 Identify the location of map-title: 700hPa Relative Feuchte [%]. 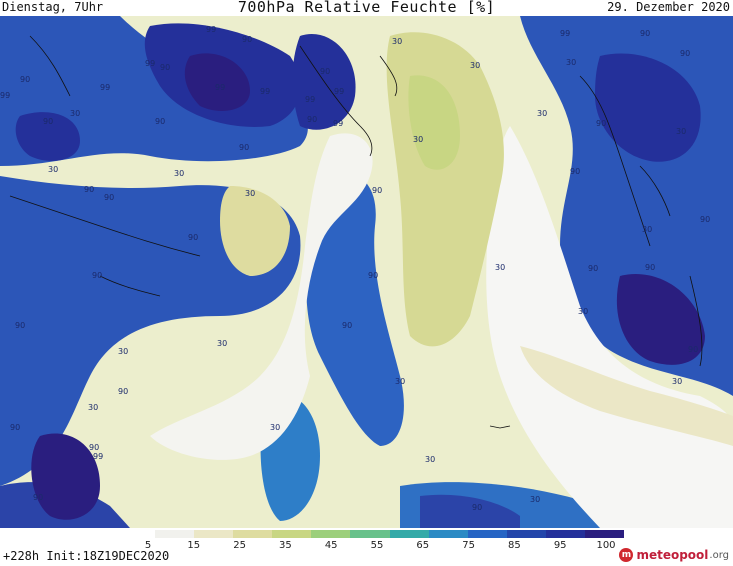
(366, 8).